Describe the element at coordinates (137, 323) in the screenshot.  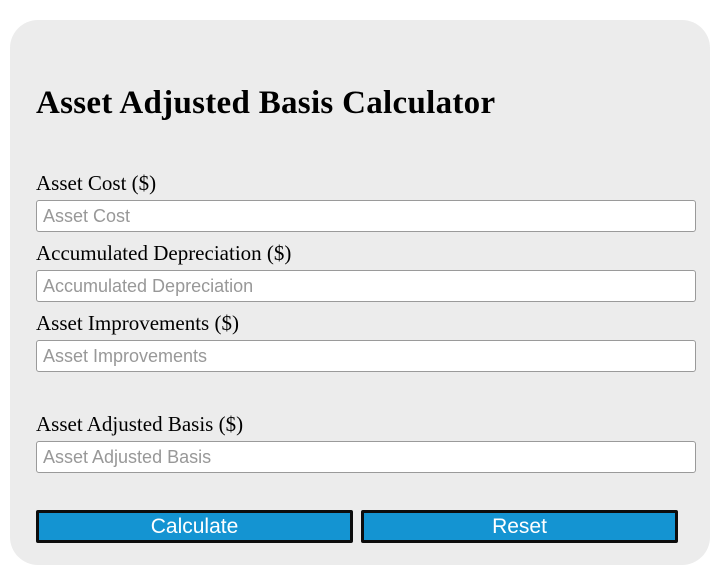
I see `asset-improvements-label: Asset Improvements ($)` at that location.